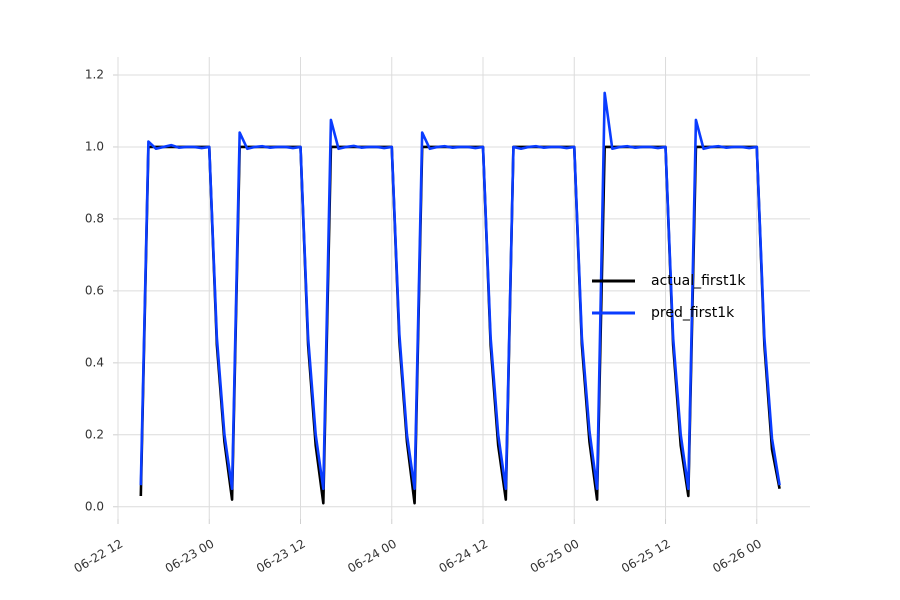 This screenshot has height=600, width=900. Describe the element at coordinates (693, 313) in the screenshot. I see `legend-label: pred_first1k` at that location.